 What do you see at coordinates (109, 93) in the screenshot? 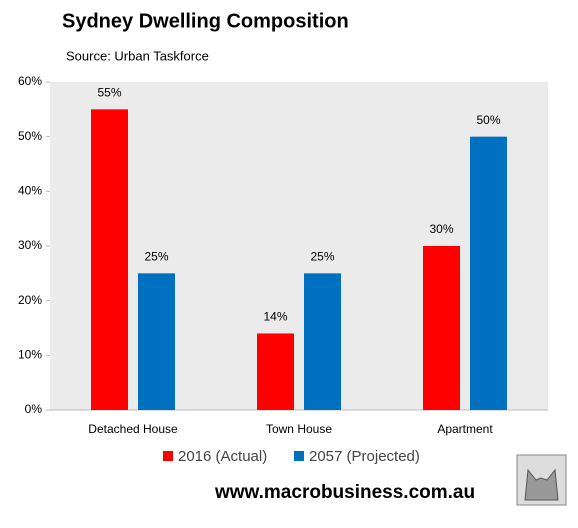
I see `data-label: 55%` at bounding box center [109, 93].